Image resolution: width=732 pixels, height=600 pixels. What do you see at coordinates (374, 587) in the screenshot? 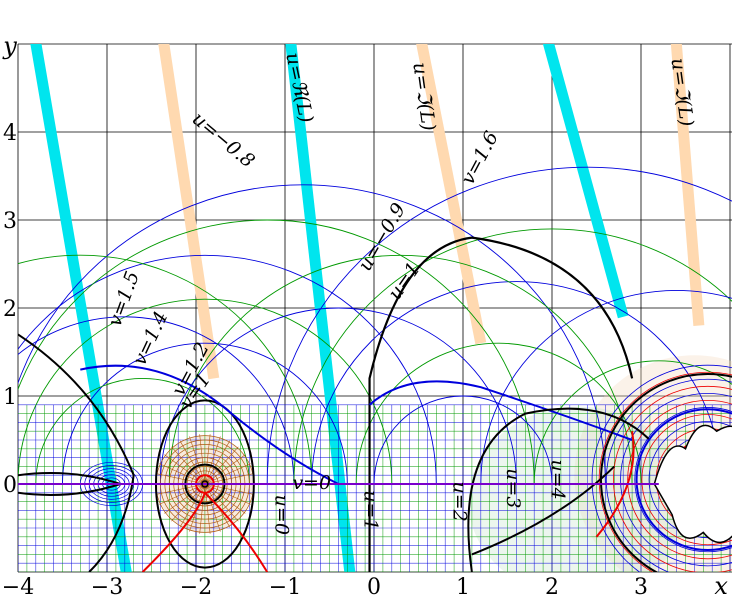
I see `x-tick-label: 0` at bounding box center [374, 587].